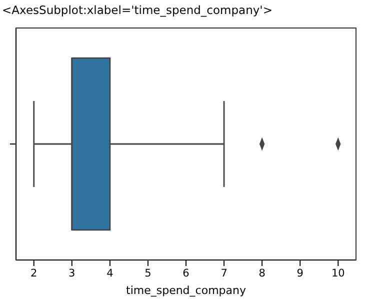 This screenshot has height=299, width=371. I want to click on x-tick-label: 5, so click(148, 273).